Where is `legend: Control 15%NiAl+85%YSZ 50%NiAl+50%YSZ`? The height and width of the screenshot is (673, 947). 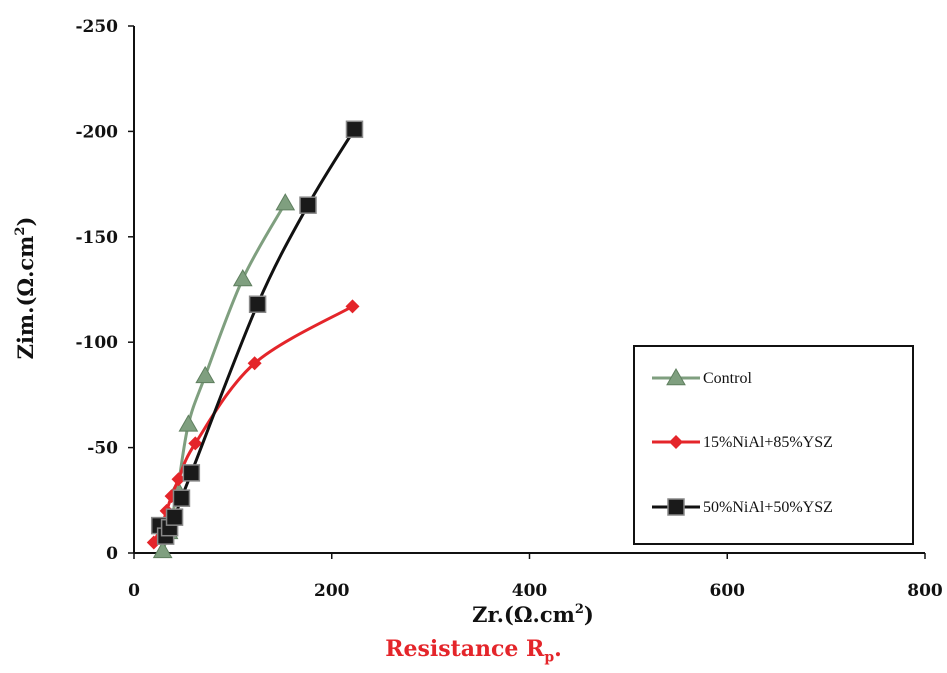
legend: Control 15%NiAl+85%YSZ 50%NiAl+50%YSZ is located at coordinates (773, 445).